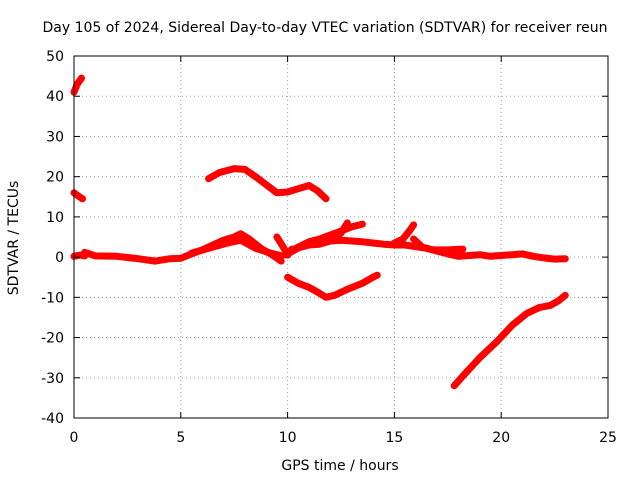  I want to click on x-tick-label: 5, so click(180, 438).